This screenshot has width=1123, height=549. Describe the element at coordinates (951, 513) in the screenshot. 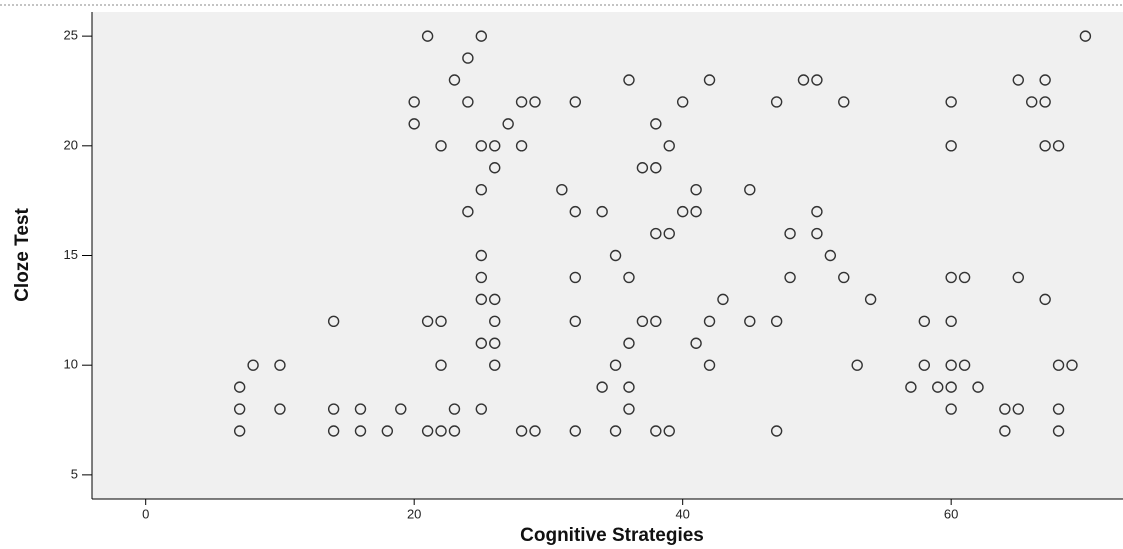

I see `x-tick-label: 60` at that location.